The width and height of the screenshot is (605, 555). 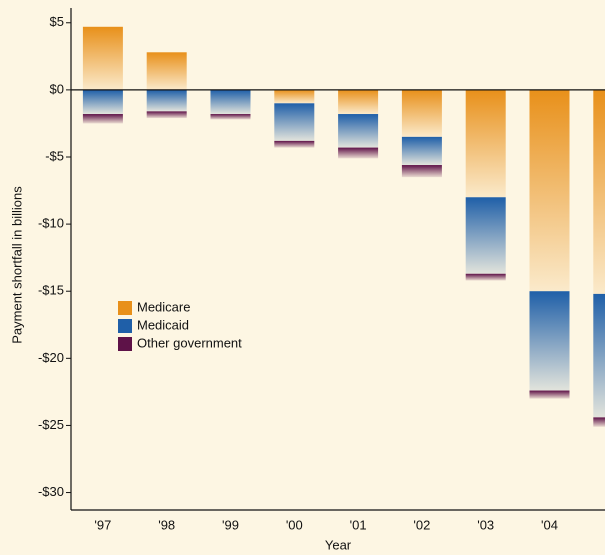 I want to click on y-tick-label: $5, so click(x=57, y=21).